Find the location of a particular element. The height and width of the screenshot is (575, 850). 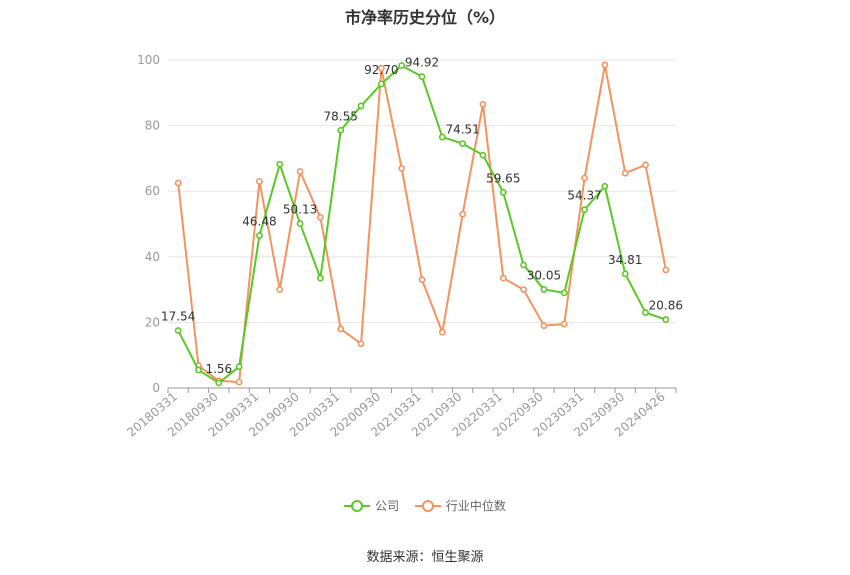

legend-marker-industry-median is located at coordinates (427, 506).